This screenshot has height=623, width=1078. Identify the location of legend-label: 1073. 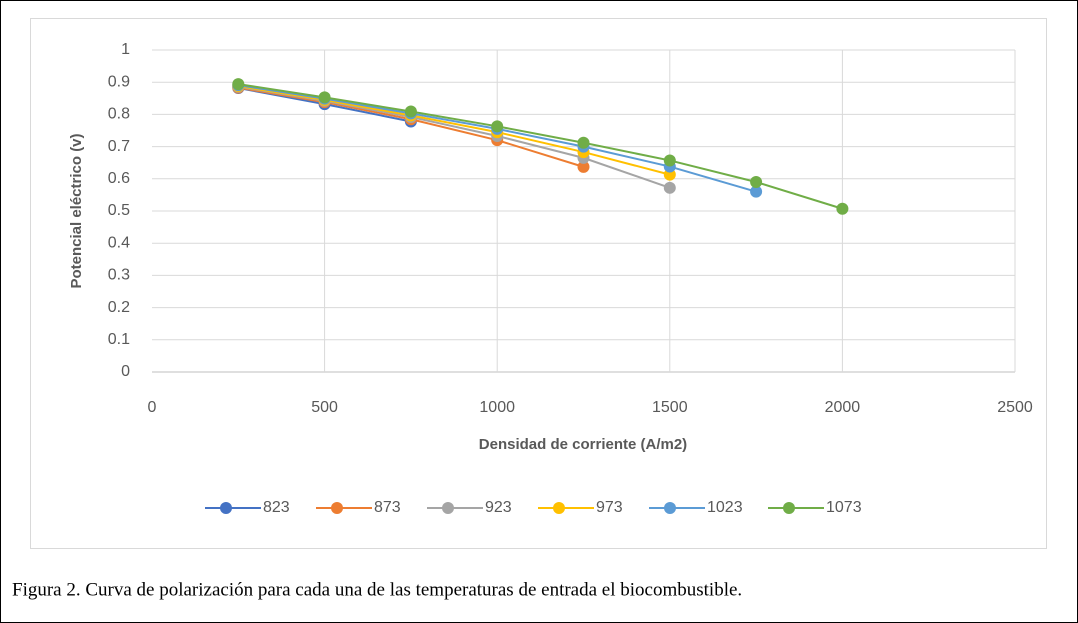
(844, 507).